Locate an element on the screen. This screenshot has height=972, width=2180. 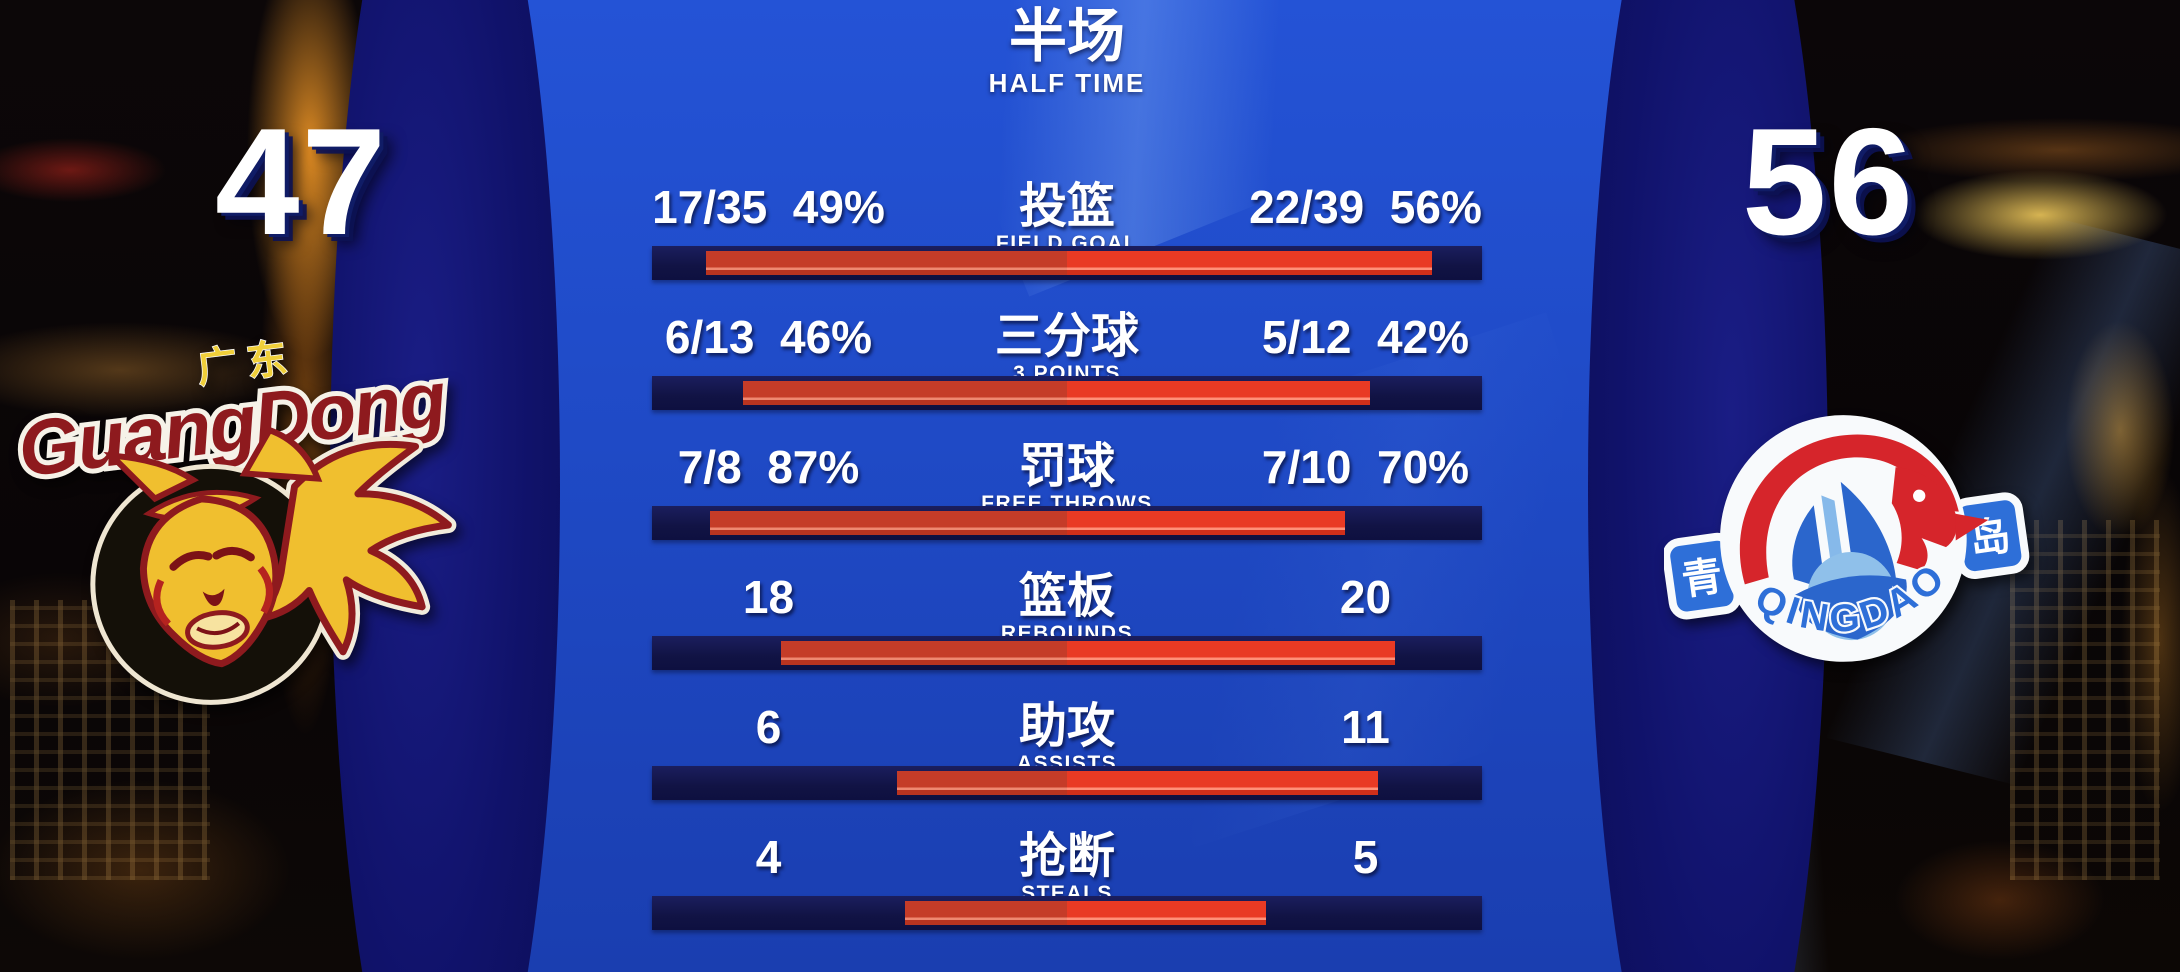
tiger-eye-right is located at coordinates (233, 554).